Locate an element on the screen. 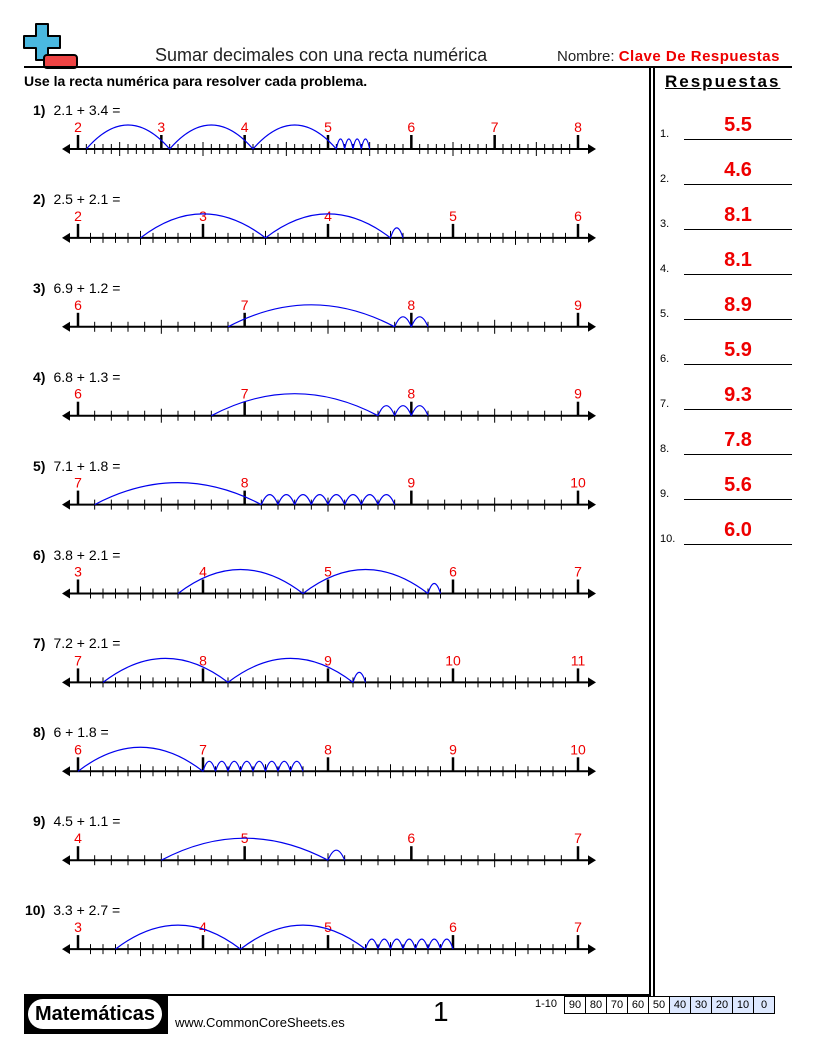  answer-value: 9.3 is located at coordinates (738, 395).